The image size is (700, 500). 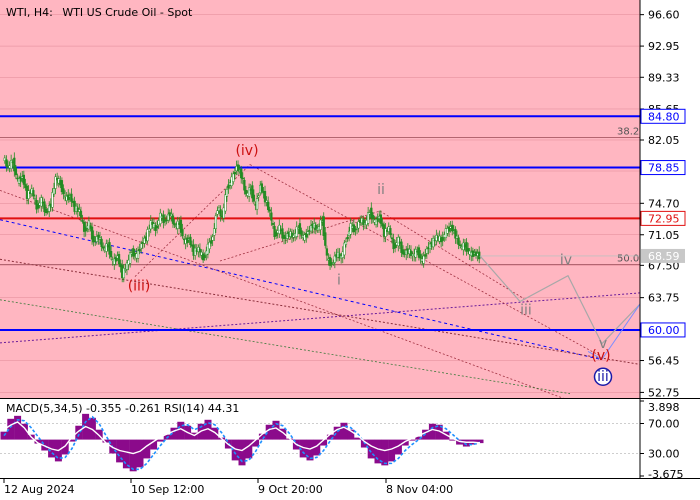 What do you see at coordinates (290, 489) in the screenshot?
I see `time-tick-label: 9 Oct 20:00` at bounding box center [290, 489].